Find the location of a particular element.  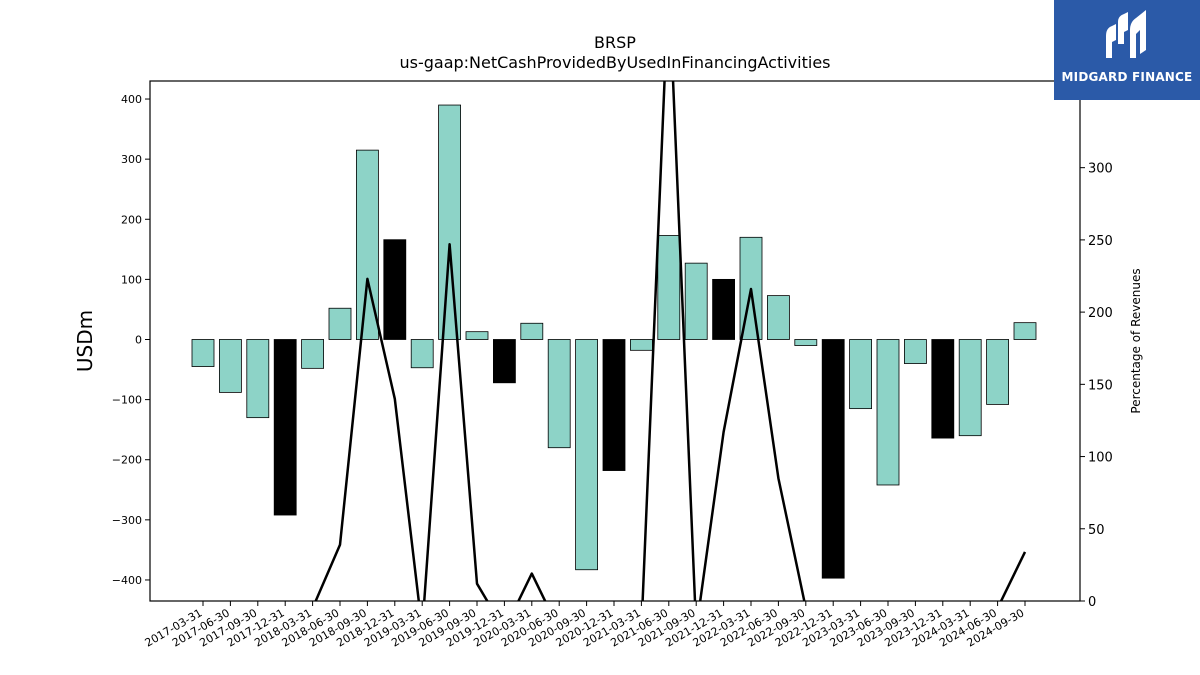

y2-tick-label: 250 is located at coordinates (1100, 241).